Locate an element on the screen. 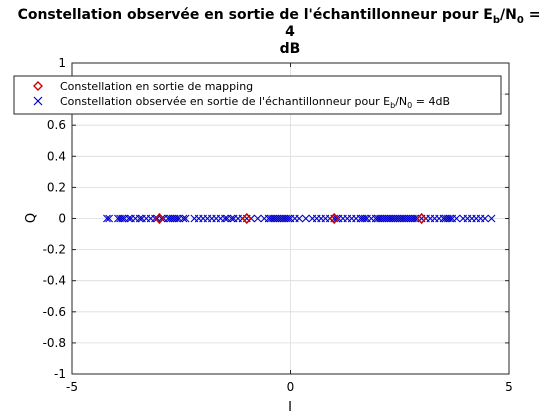 The image size is (560, 420). legend-label-mapping: Constellation en sortie de mapping is located at coordinates (156, 86).